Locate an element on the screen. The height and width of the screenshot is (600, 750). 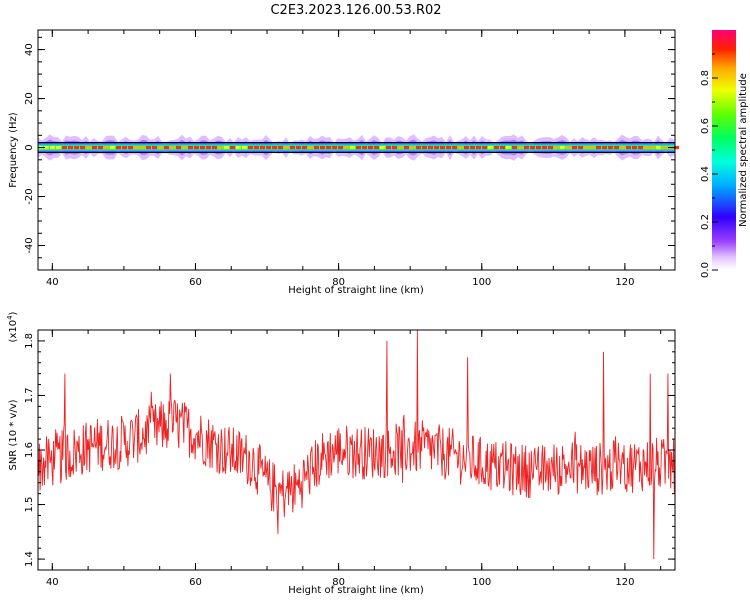
spectrogram-y-tick-label: 20 is located at coordinates (29, 98).